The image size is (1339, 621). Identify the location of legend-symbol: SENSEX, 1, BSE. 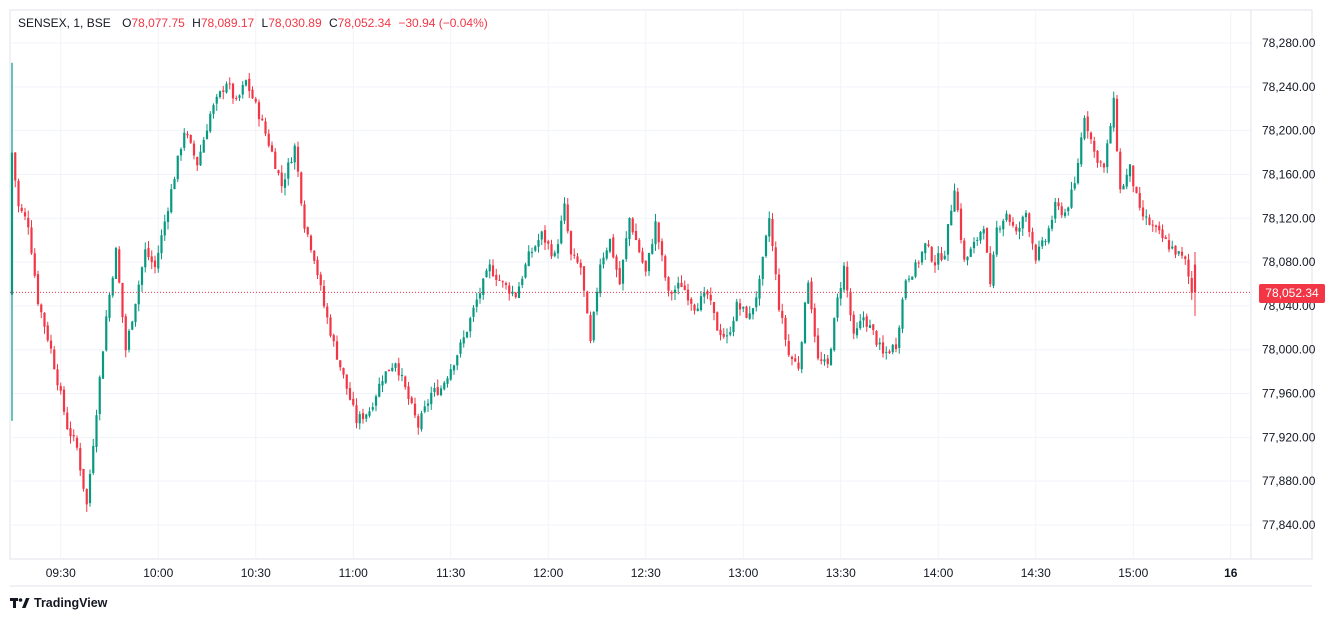
(64, 23).